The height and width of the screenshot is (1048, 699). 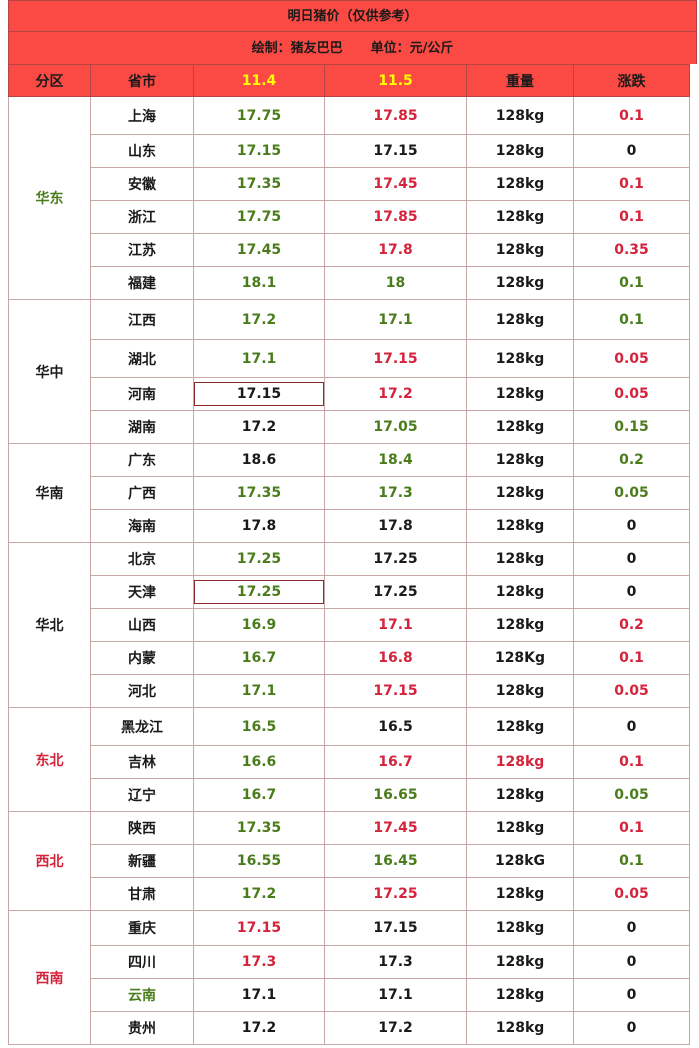 What do you see at coordinates (352, 15) in the screenshot?
I see `page-title: 明日猪价（仅供参考）` at bounding box center [352, 15].